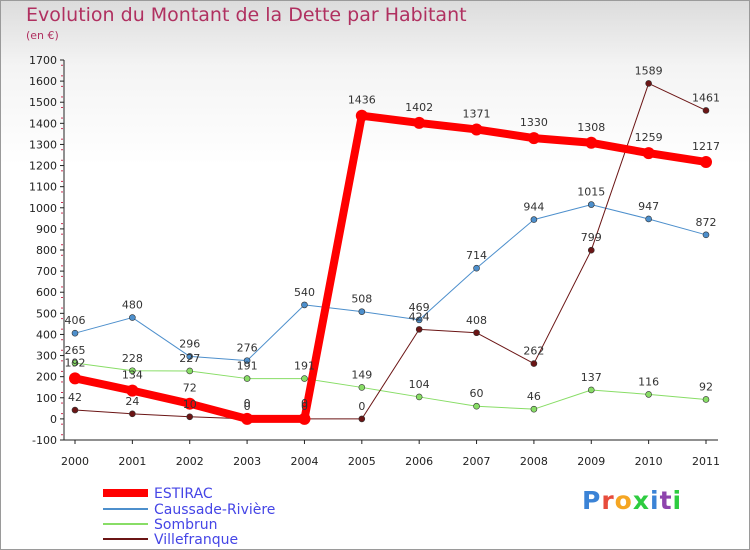  Describe the element at coordinates (476, 255) in the screenshot. I see `data-label: 714` at that location.